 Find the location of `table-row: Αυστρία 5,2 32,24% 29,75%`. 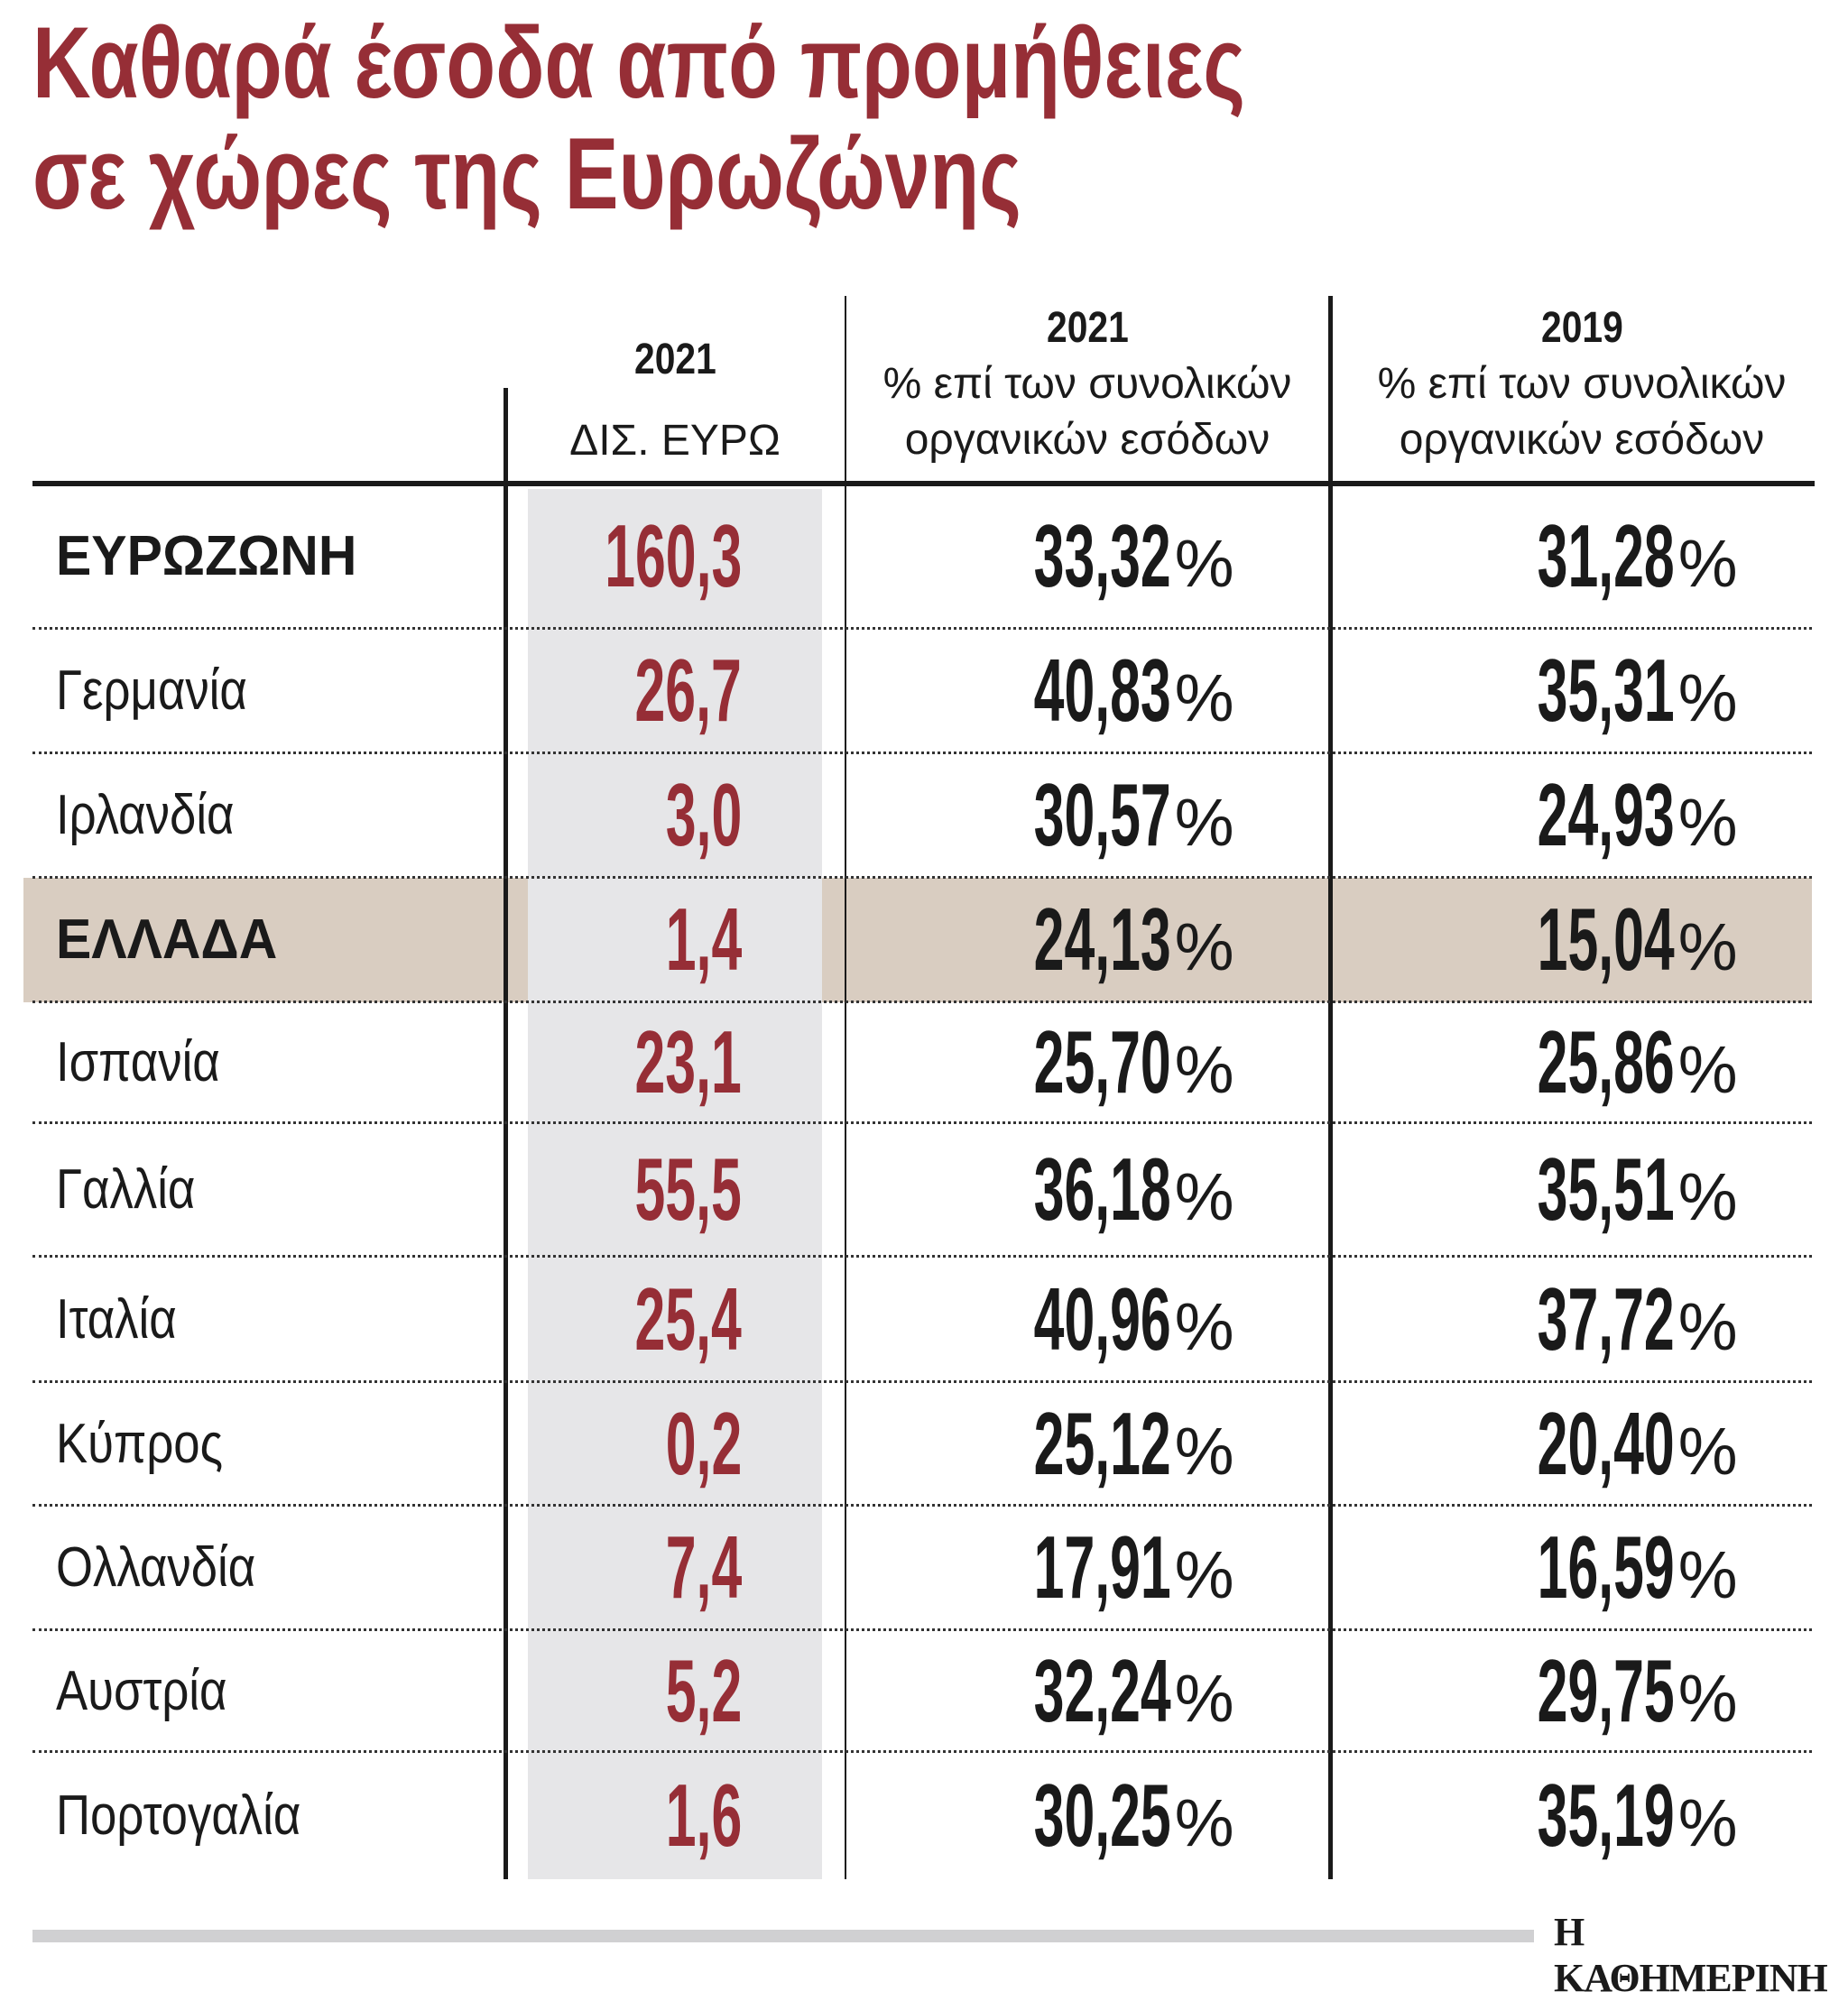

table-row: Αυστρία 5,2 32,24% 29,75% is located at coordinates (924, 1691).